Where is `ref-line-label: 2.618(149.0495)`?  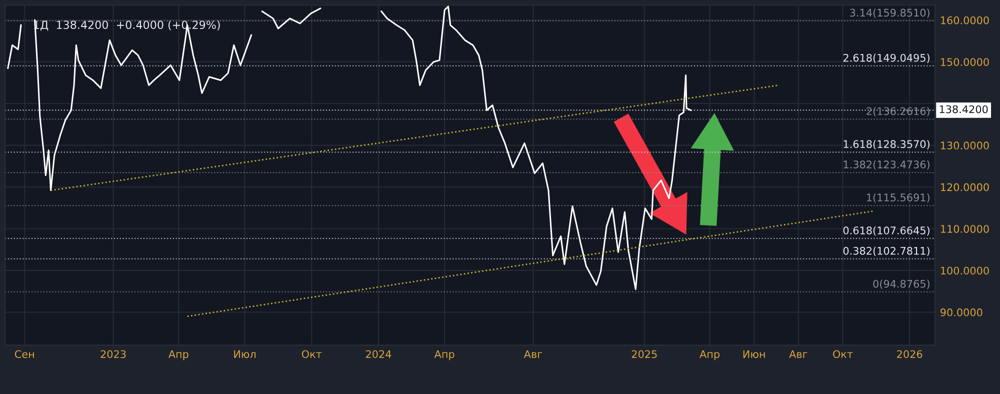 ref-line-label: 2.618(149.0495) is located at coordinates (886, 58).